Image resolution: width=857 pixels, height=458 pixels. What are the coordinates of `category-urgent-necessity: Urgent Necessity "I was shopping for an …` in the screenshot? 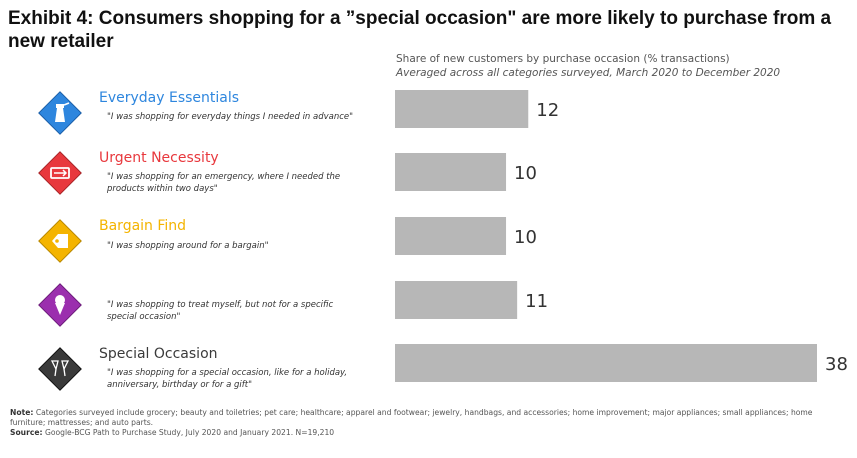 It's located at (202, 178).